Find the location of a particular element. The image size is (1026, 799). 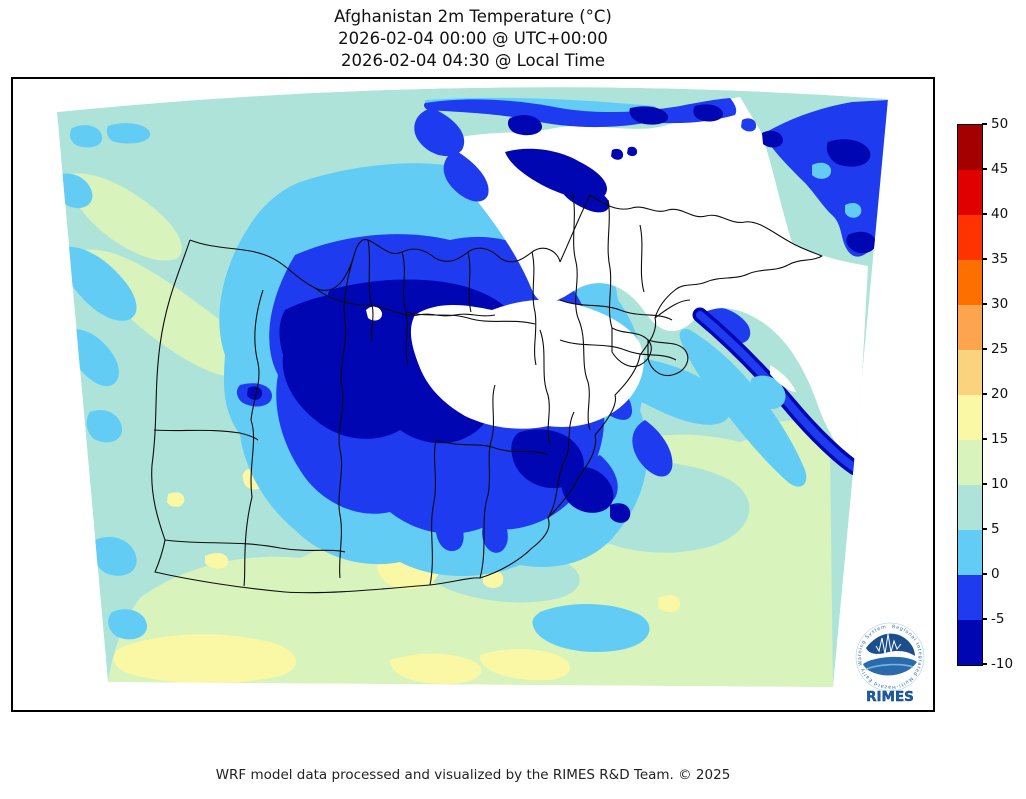

colorbar-tick: 35 is located at coordinates (995, 259).